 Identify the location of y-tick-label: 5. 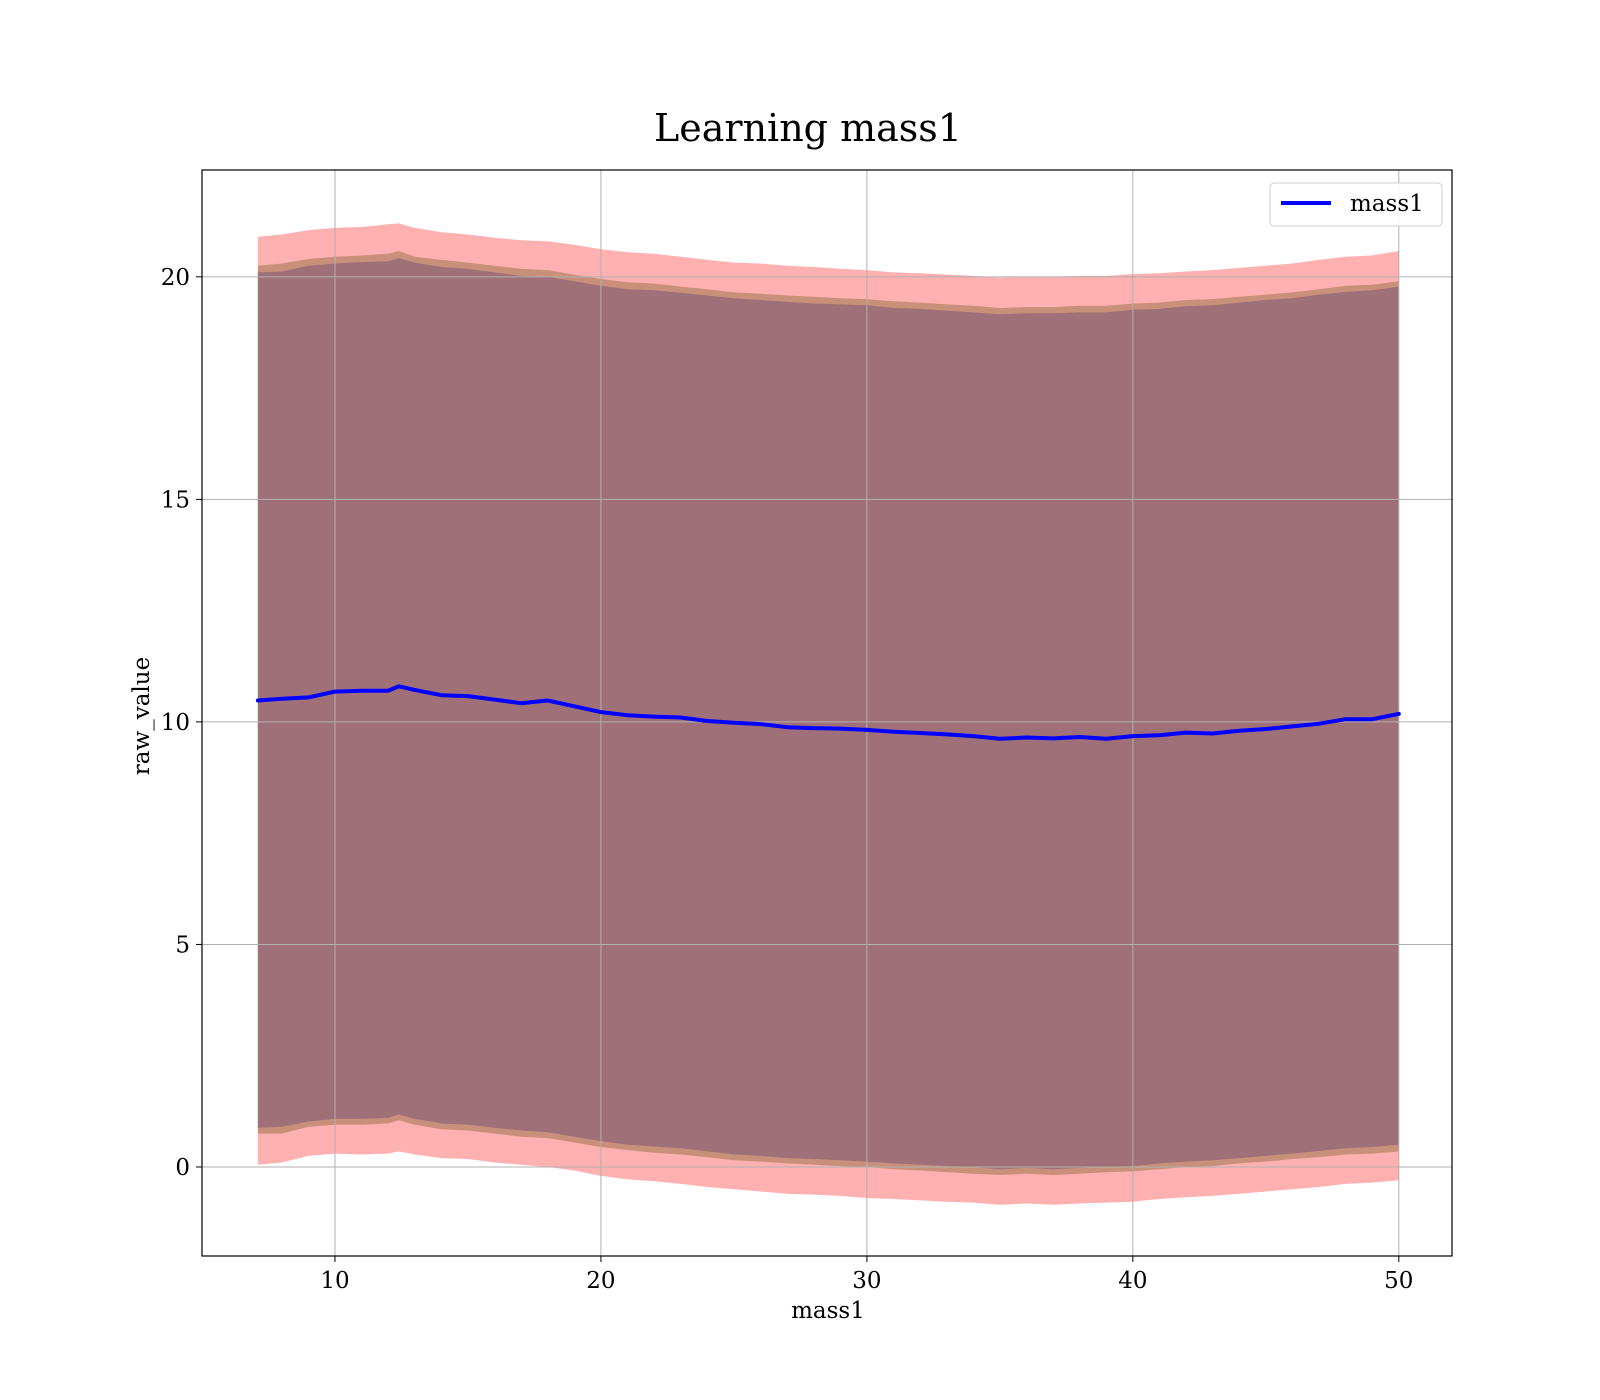
(182, 945).